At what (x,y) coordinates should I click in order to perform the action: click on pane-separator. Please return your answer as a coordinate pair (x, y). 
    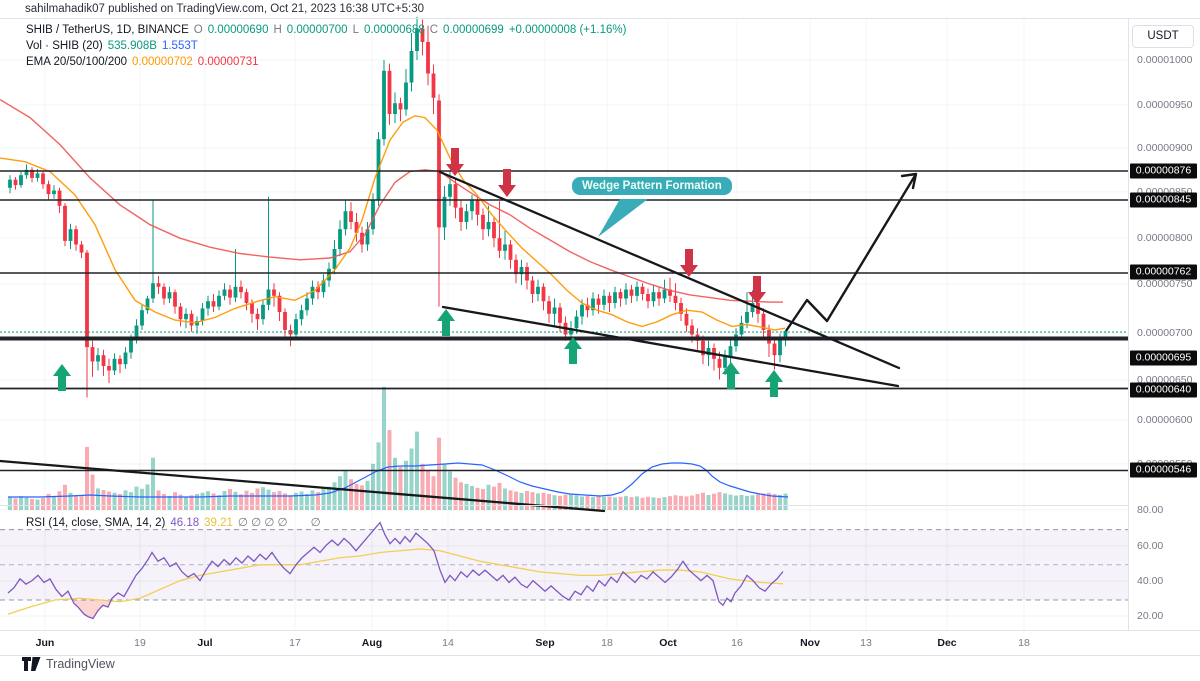
    Looking at the image, I should click on (564, 505).